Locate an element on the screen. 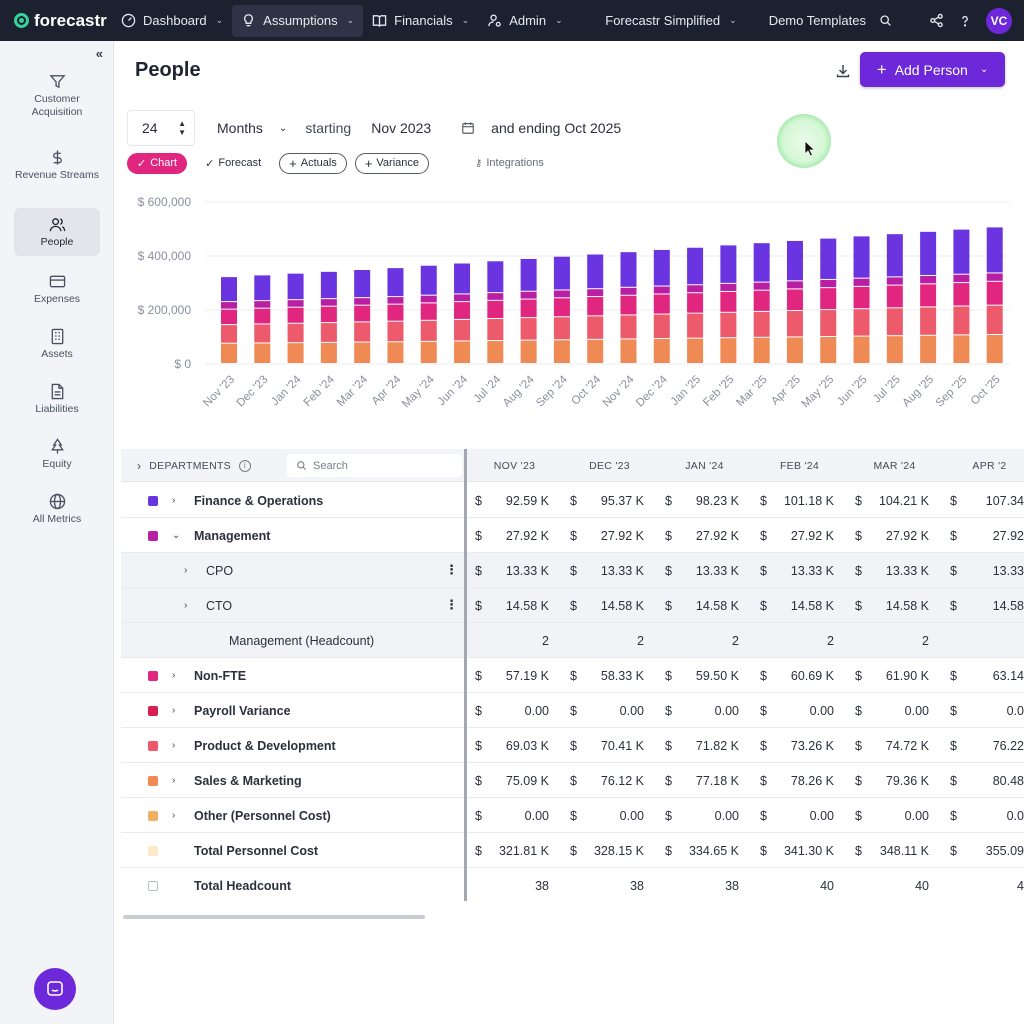  add-person-button: + Add Person ⌄ is located at coordinates (932, 69).